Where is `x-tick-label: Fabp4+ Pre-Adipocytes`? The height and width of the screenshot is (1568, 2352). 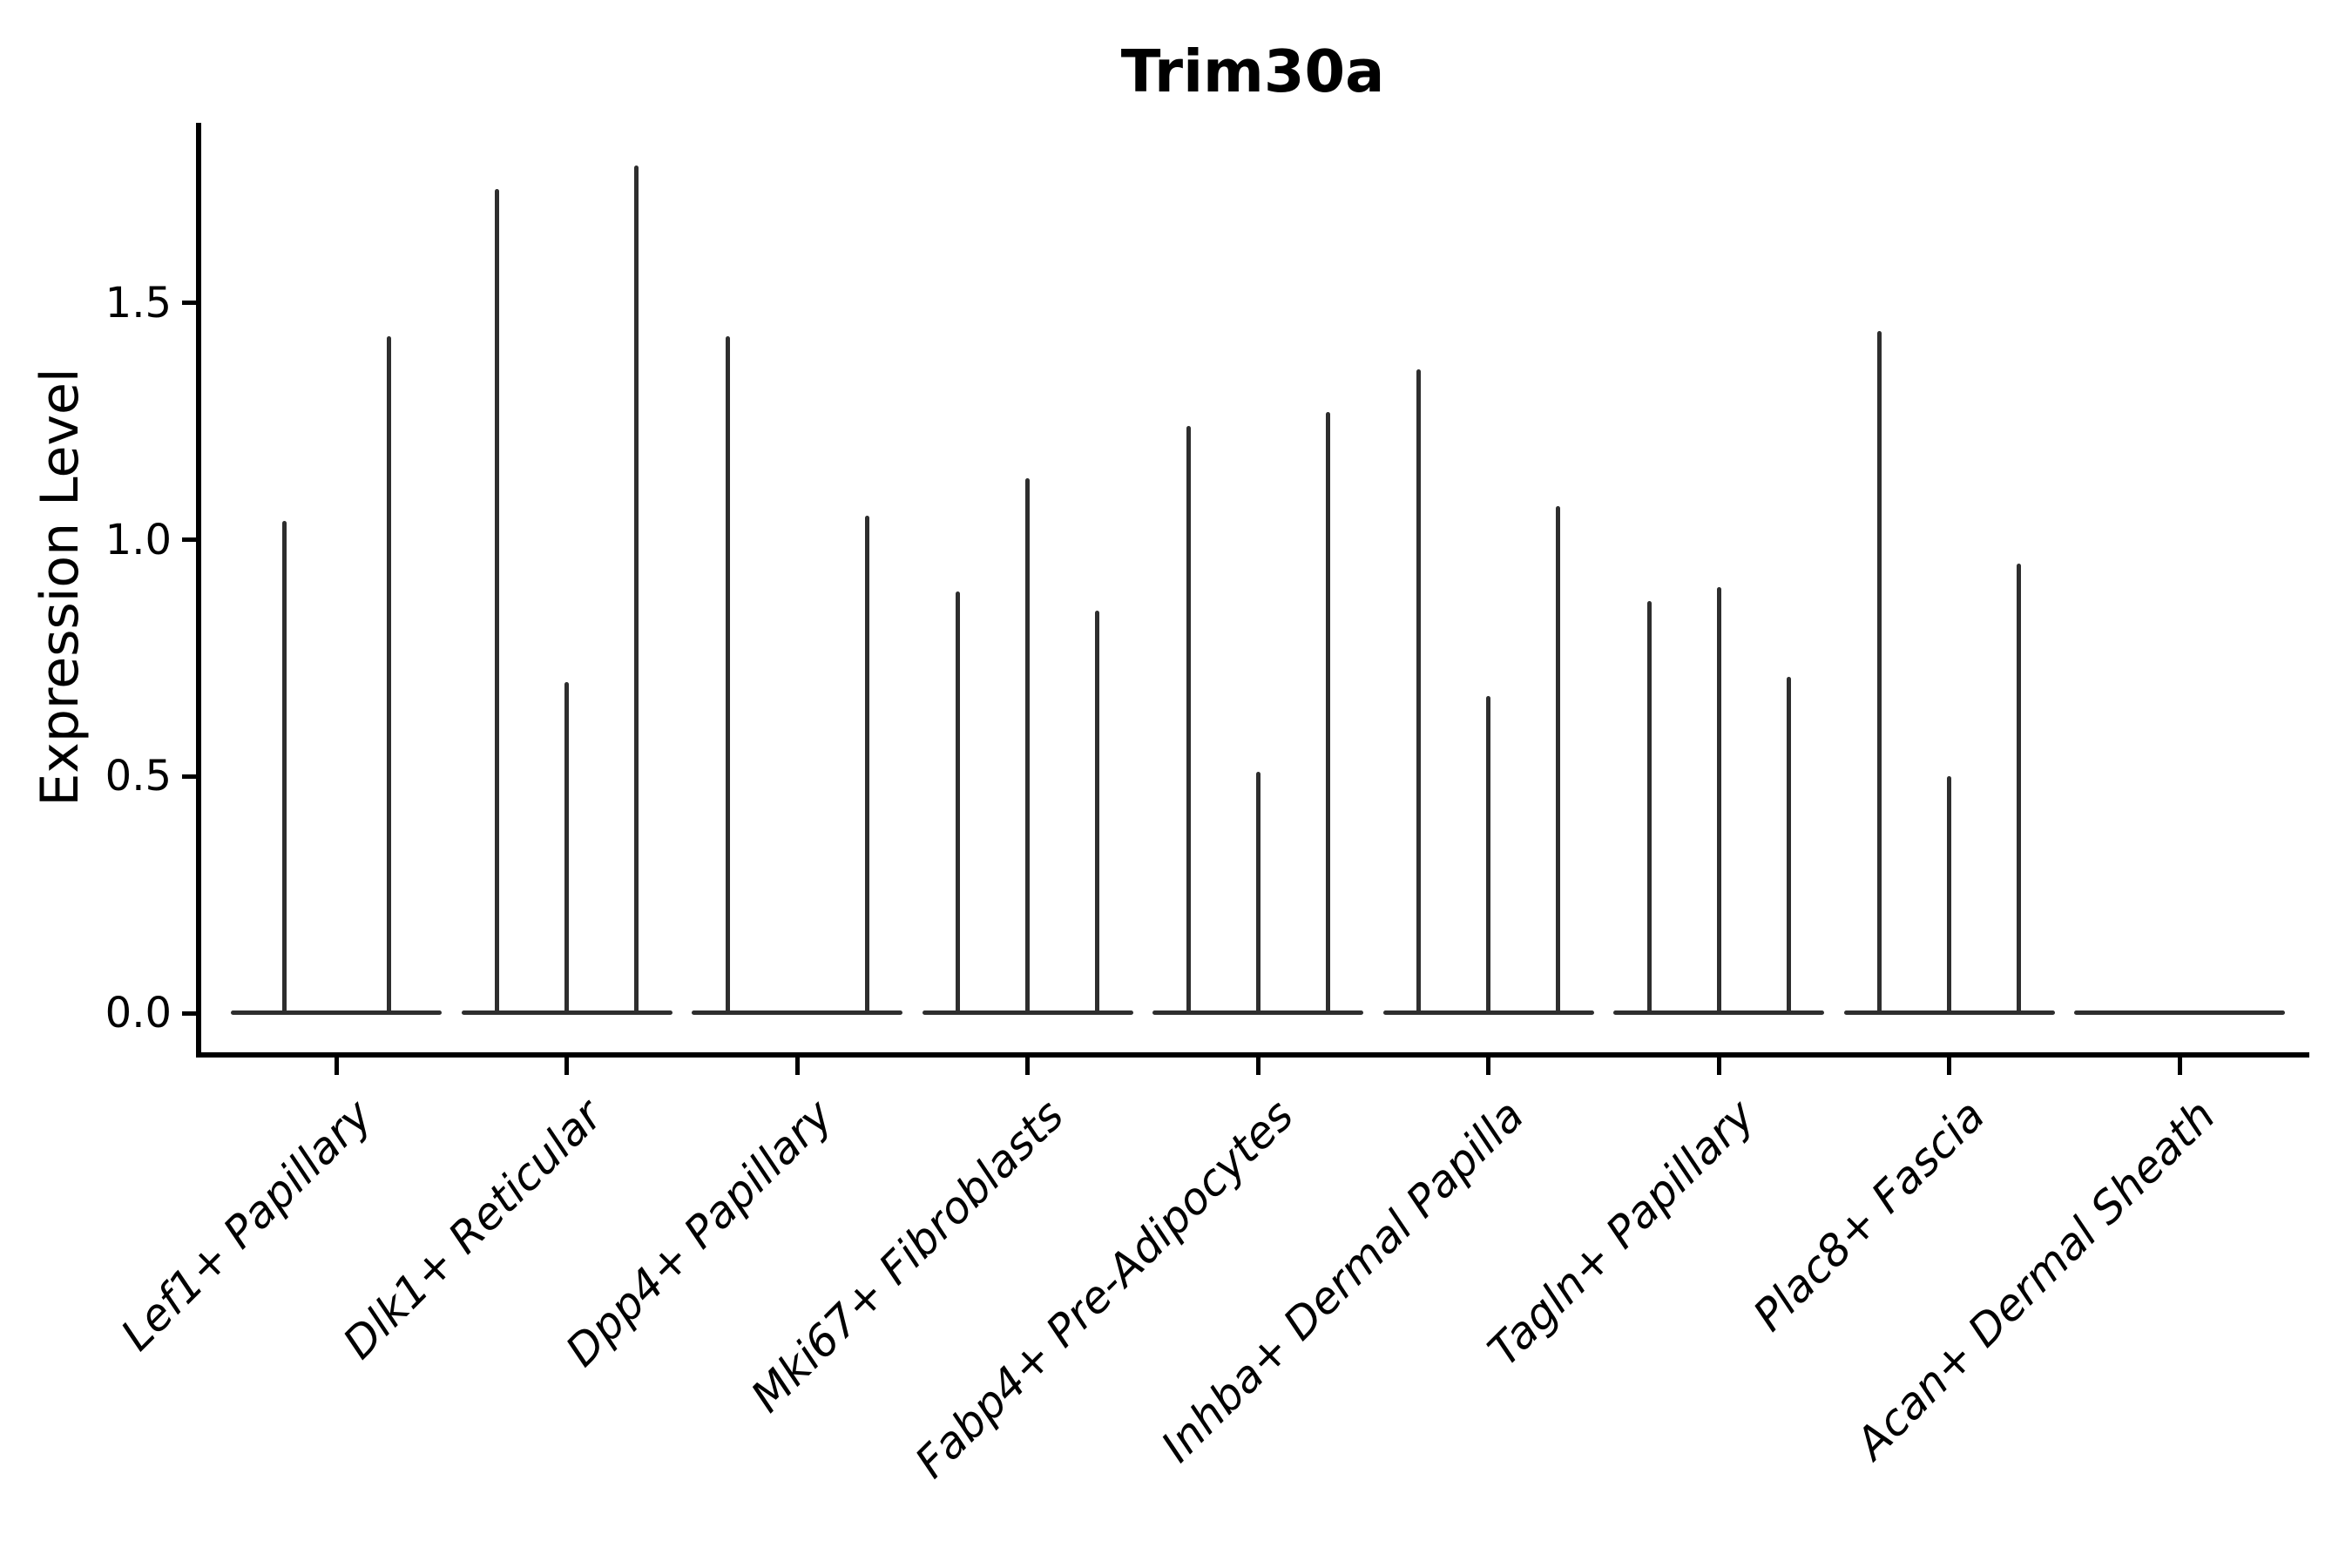 x-tick-label: Fabp4+ Pre-Adipocytes is located at coordinates (1104, 1289).